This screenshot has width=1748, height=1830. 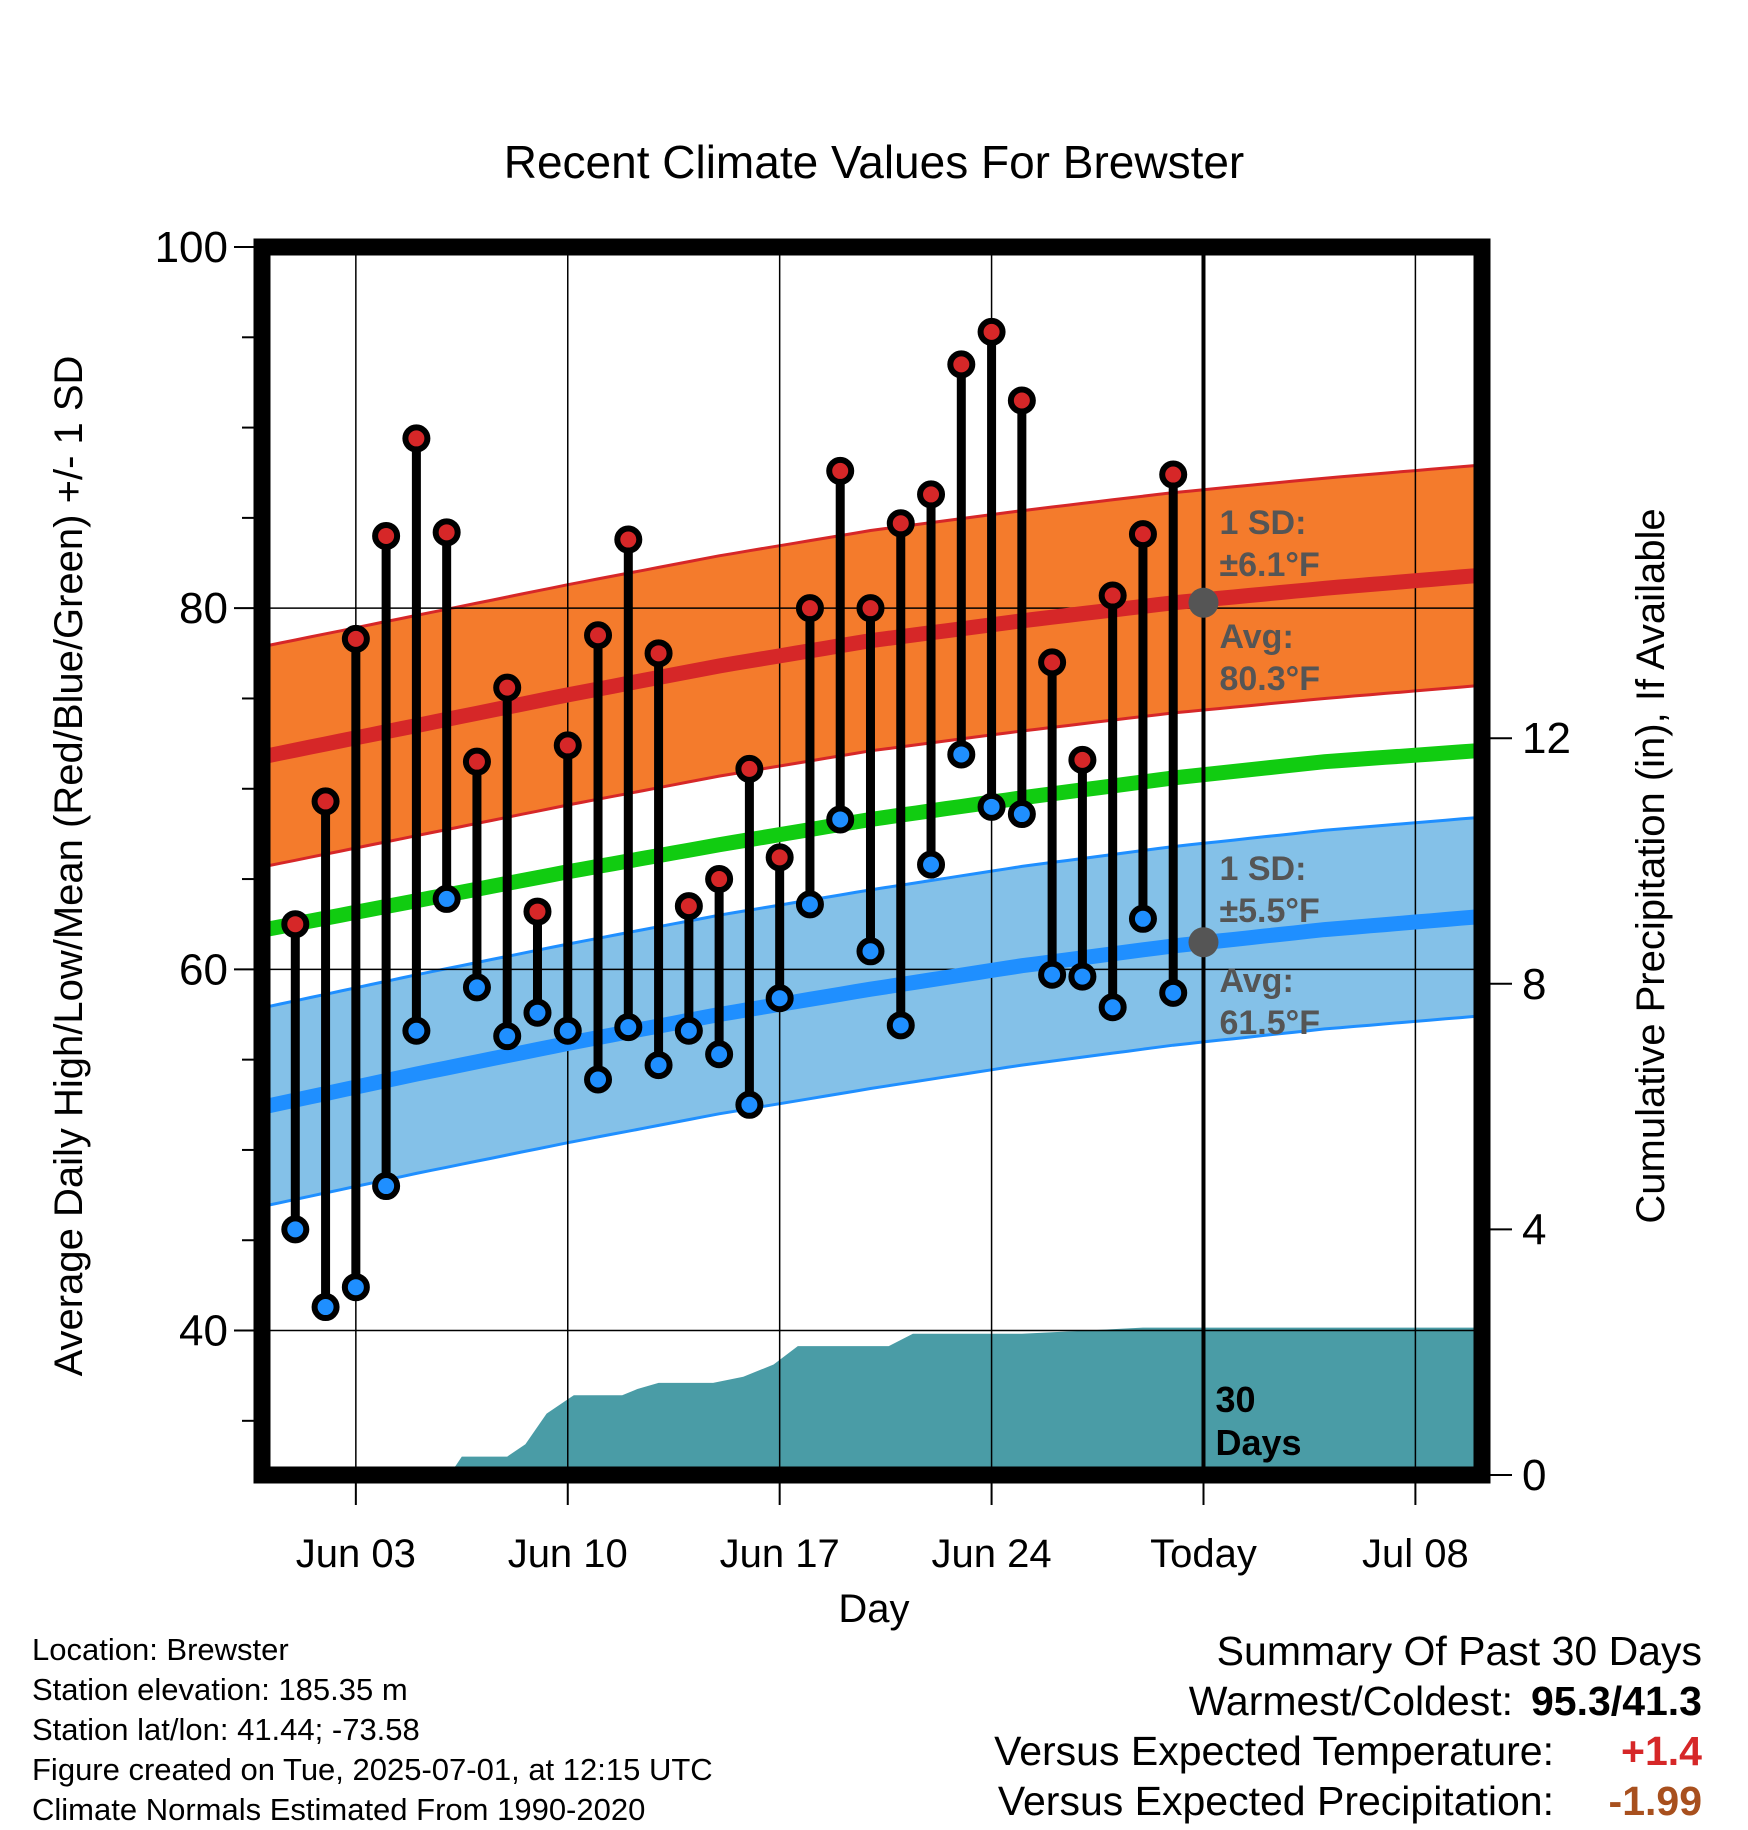 What do you see at coordinates (1235, 1399) in the screenshot?
I see `days-label-number: 30` at bounding box center [1235, 1399].